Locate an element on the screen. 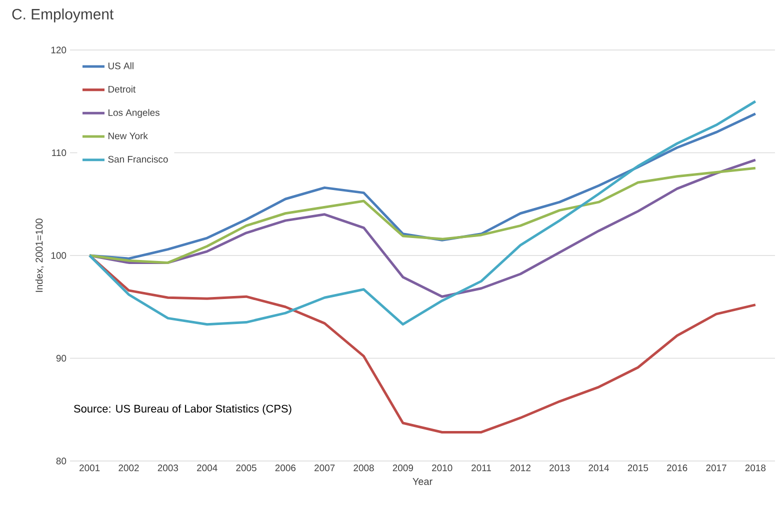 The height and width of the screenshot is (517, 782). x-tick-label: 2011 is located at coordinates (481, 468).